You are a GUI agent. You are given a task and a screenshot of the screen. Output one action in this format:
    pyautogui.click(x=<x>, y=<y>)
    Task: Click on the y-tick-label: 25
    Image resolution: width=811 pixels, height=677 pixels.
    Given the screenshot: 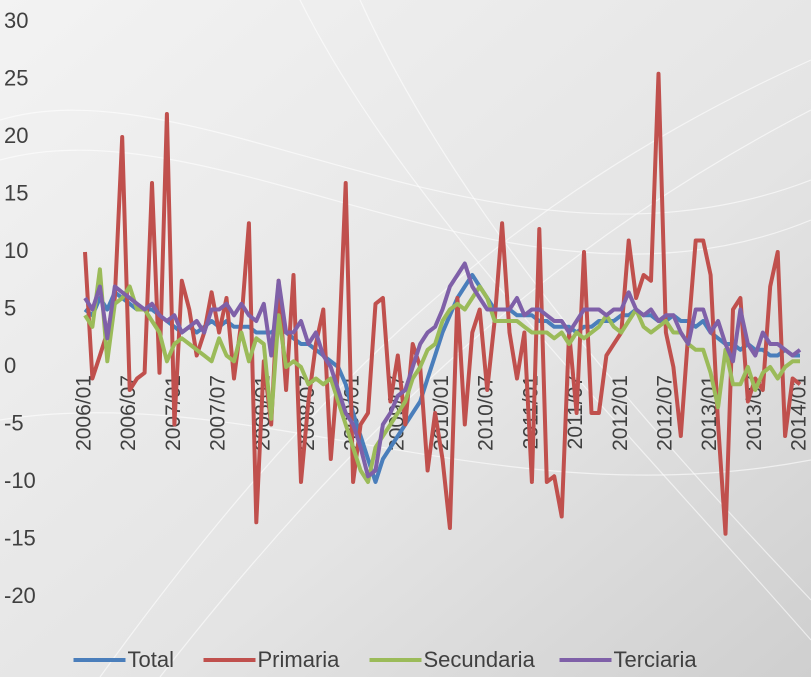 What is the action you would take?
    pyautogui.click(x=16, y=77)
    